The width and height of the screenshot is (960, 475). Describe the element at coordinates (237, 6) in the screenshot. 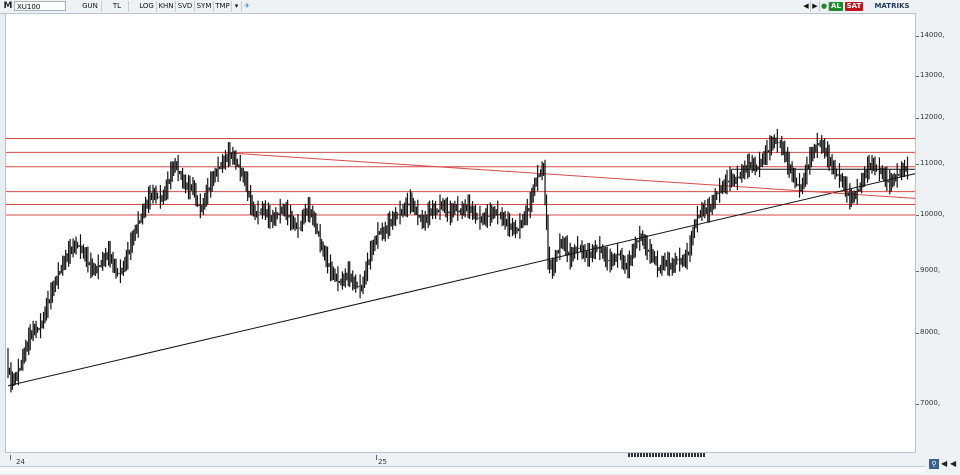

I see `dropdown-arrow-icon: ▾` at that location.